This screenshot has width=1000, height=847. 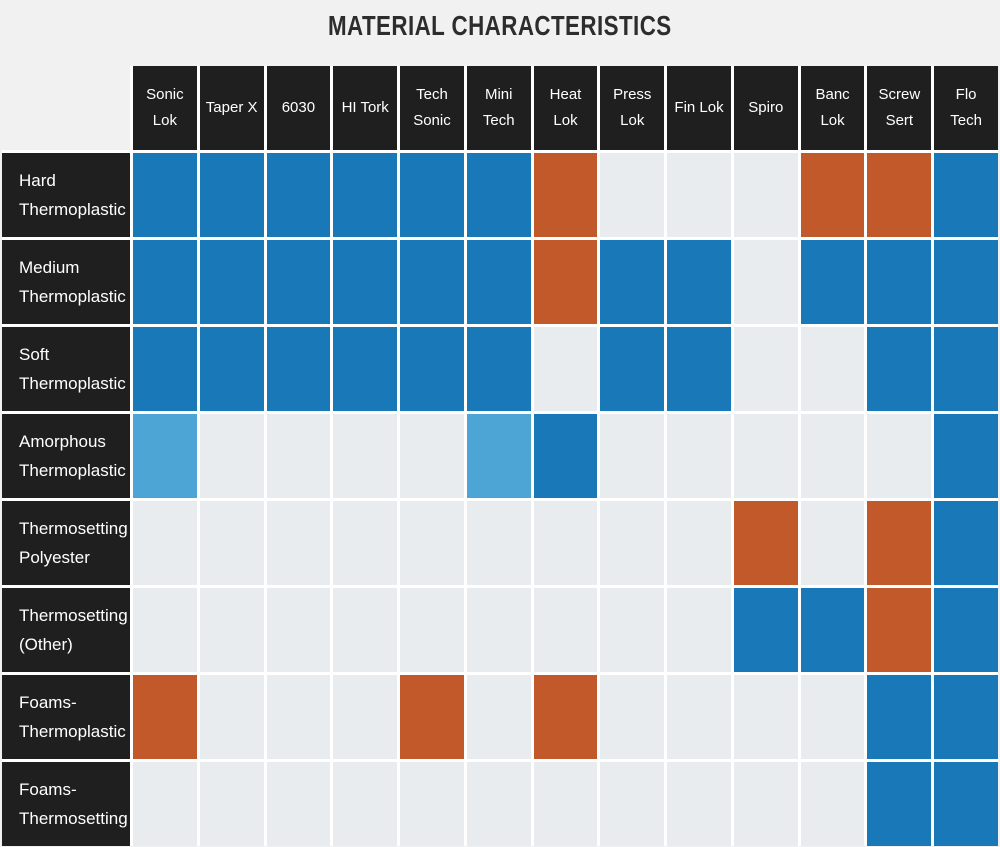 I want to click on matrix-cell-thermosetting-other-screw-sert, so click(x=899, y=630).